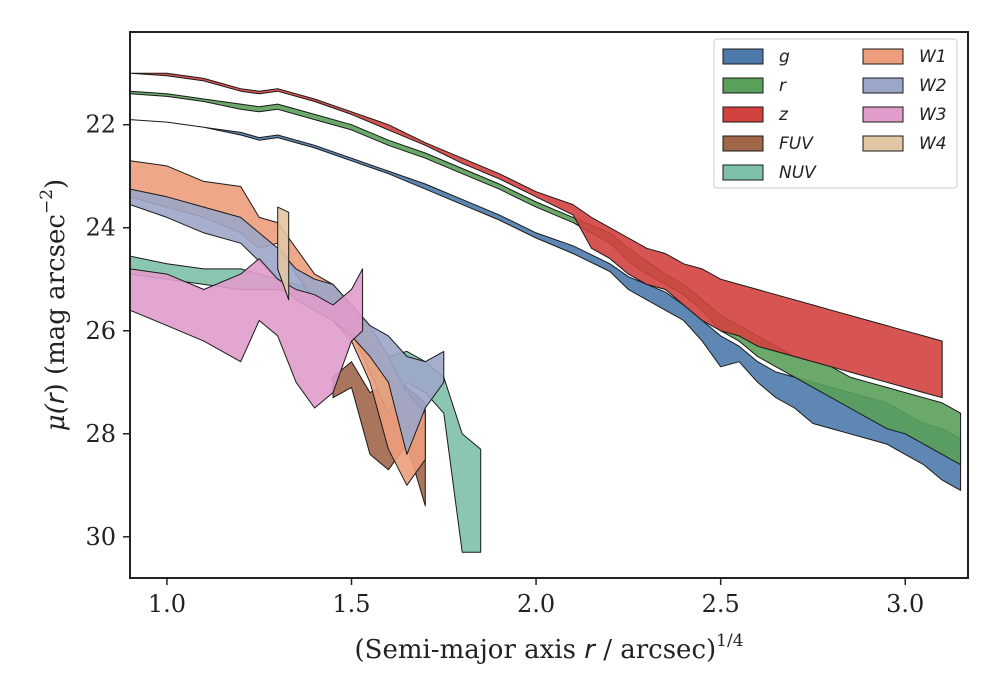 This screenshot has width=1000, height=700. I want to click on x-tick-label: 2.5, so click(721, 604).